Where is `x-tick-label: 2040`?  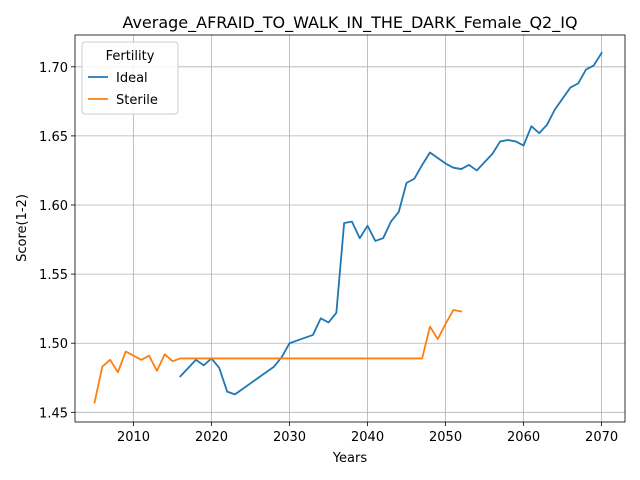
x-tick-label: 2040 is located at coordinates (367, 437).